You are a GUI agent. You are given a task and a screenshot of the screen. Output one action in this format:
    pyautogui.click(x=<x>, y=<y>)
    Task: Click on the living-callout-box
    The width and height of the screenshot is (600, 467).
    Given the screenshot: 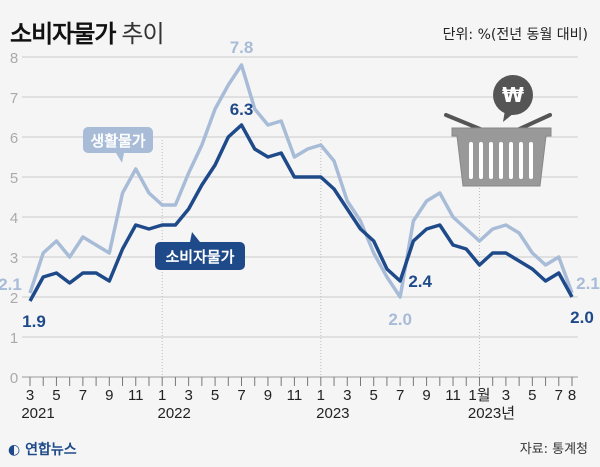 What is the action you would take?
    pyautogui.click(x=118, y=140)
    